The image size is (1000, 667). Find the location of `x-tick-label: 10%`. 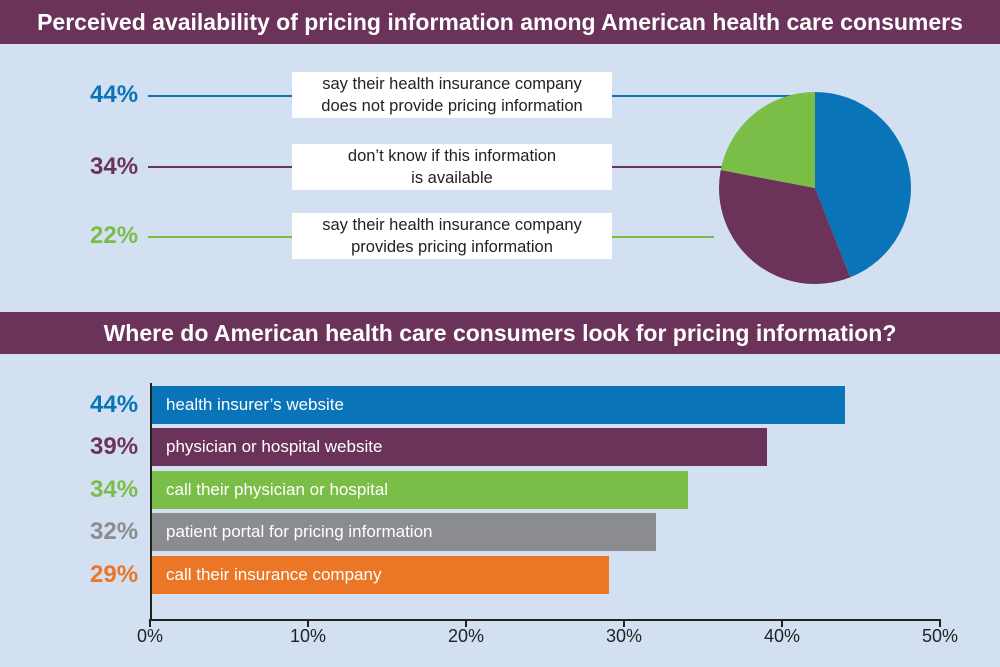

x-tick-label: 10% is located at coordinates (308, 636).